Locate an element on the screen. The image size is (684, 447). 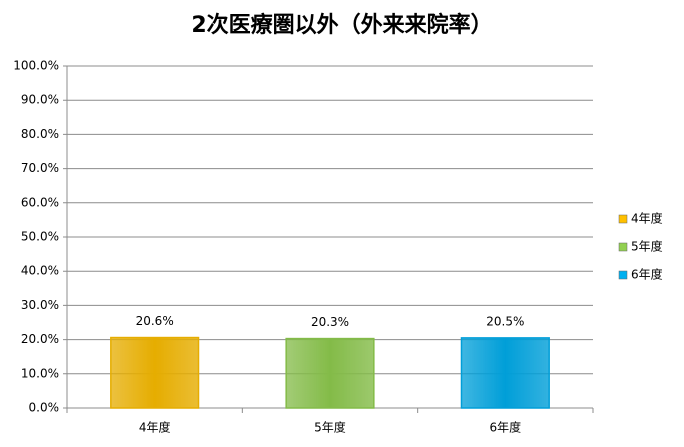
y-tick-label: 40.0% is located at coordinates (40, 271).